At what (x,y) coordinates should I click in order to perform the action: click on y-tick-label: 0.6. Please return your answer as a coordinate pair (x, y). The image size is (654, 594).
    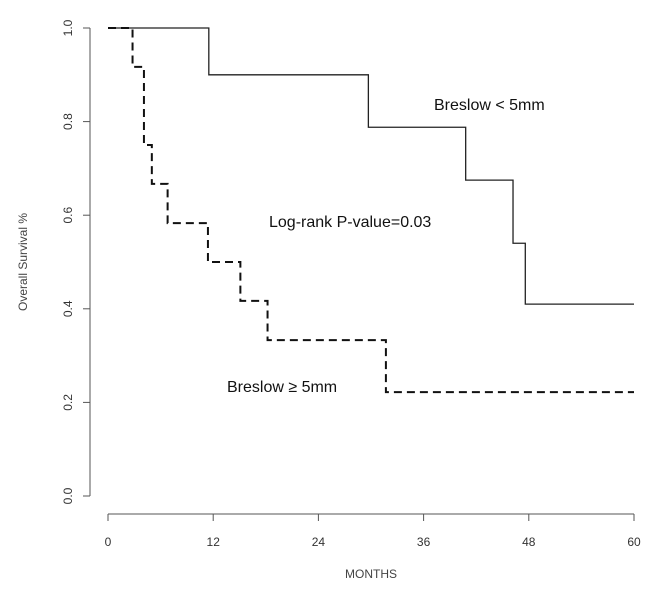
    Looking at the image, I should click on (68, 215).